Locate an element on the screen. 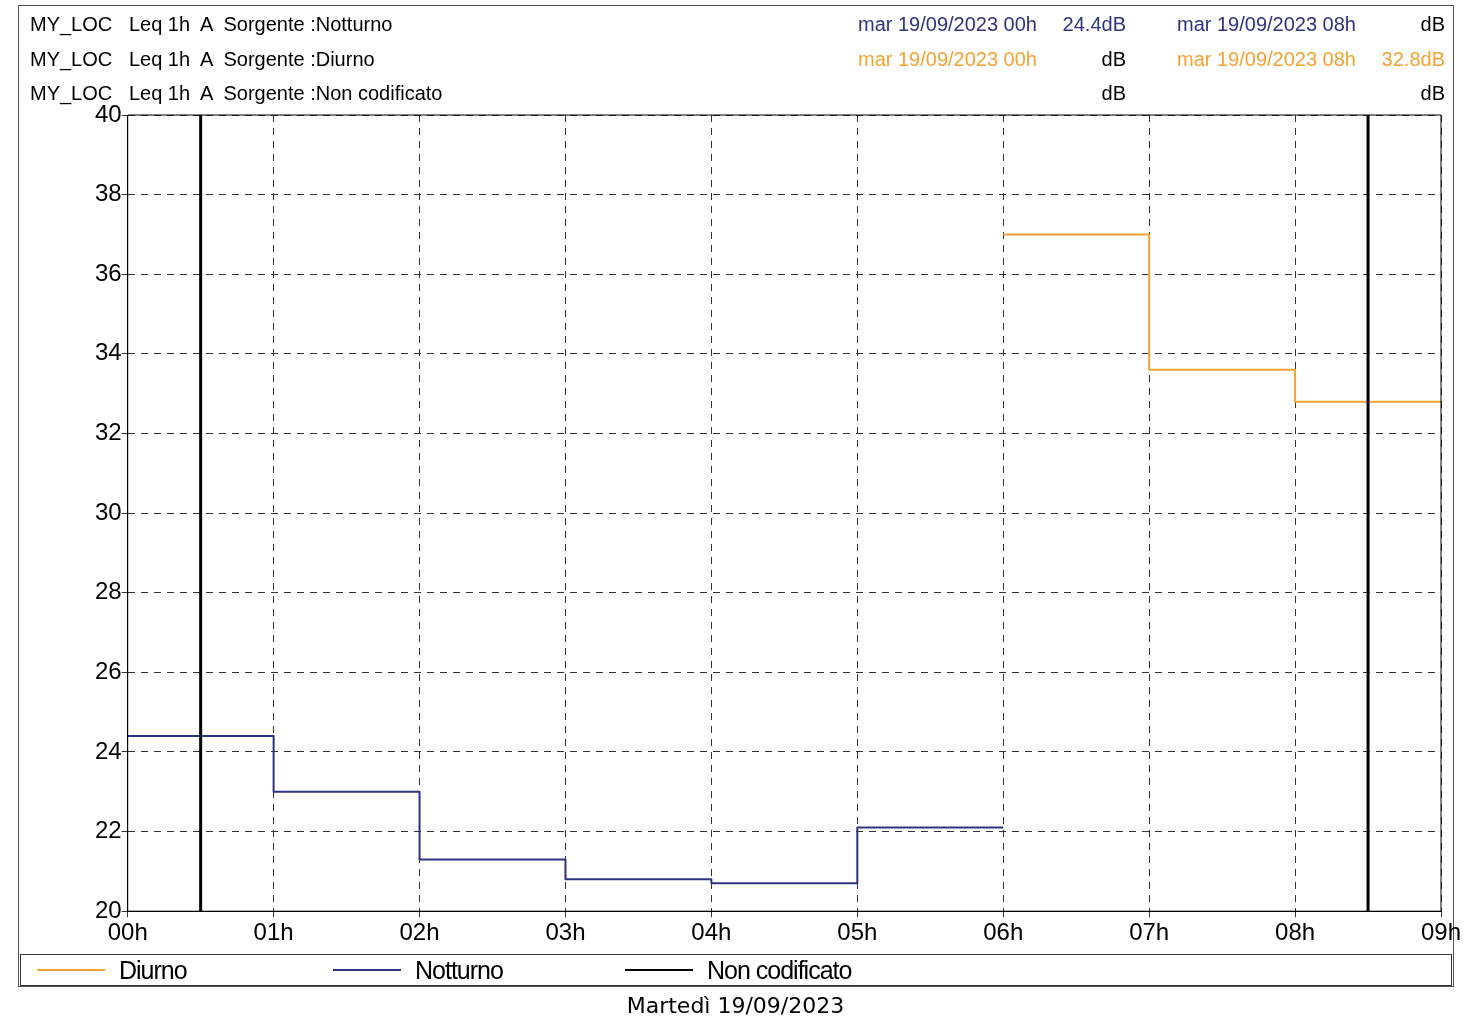 The image size is (1471, 1023). text: MY_LOC Leq 1h A Sorgente :Diurno is located at coordinates (202, 59).